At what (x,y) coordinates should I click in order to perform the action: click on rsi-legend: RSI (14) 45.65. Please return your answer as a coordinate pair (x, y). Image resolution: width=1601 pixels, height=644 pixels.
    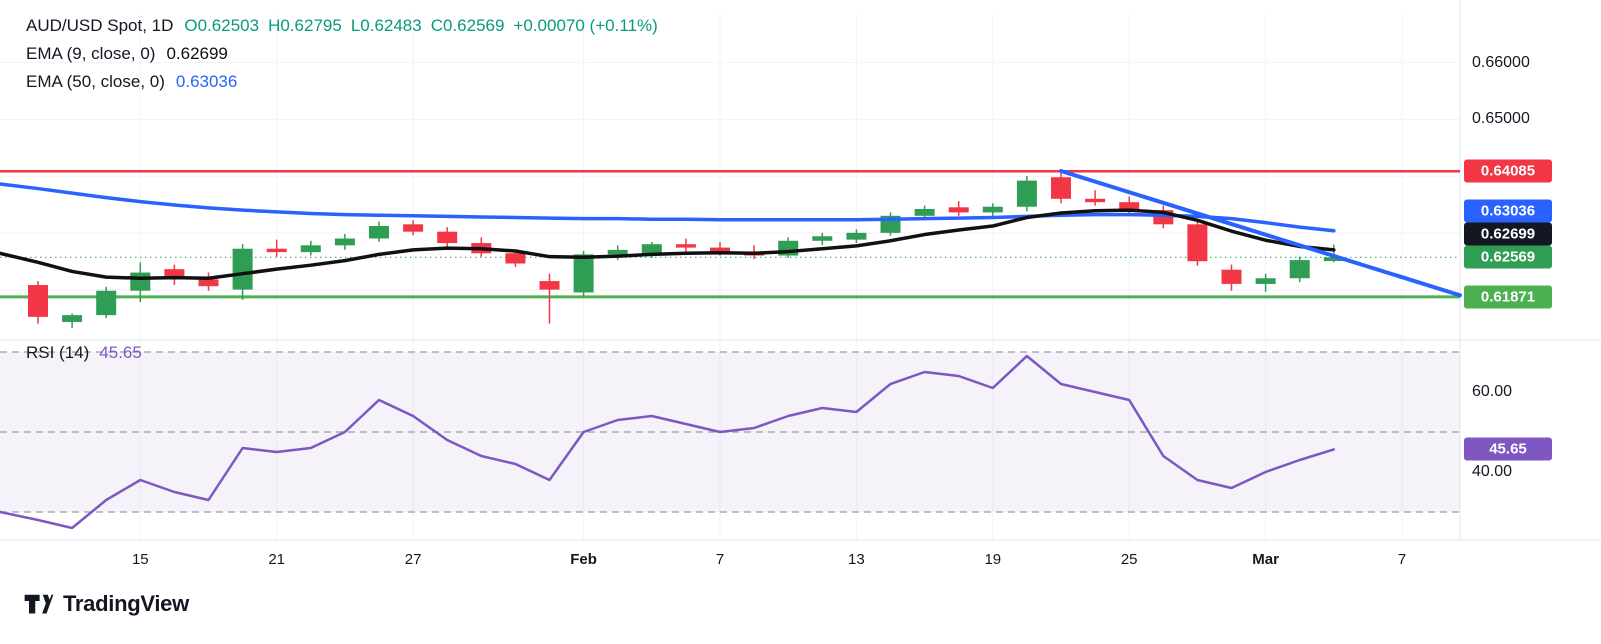
    Looking at the image, I should click on (84, 353).